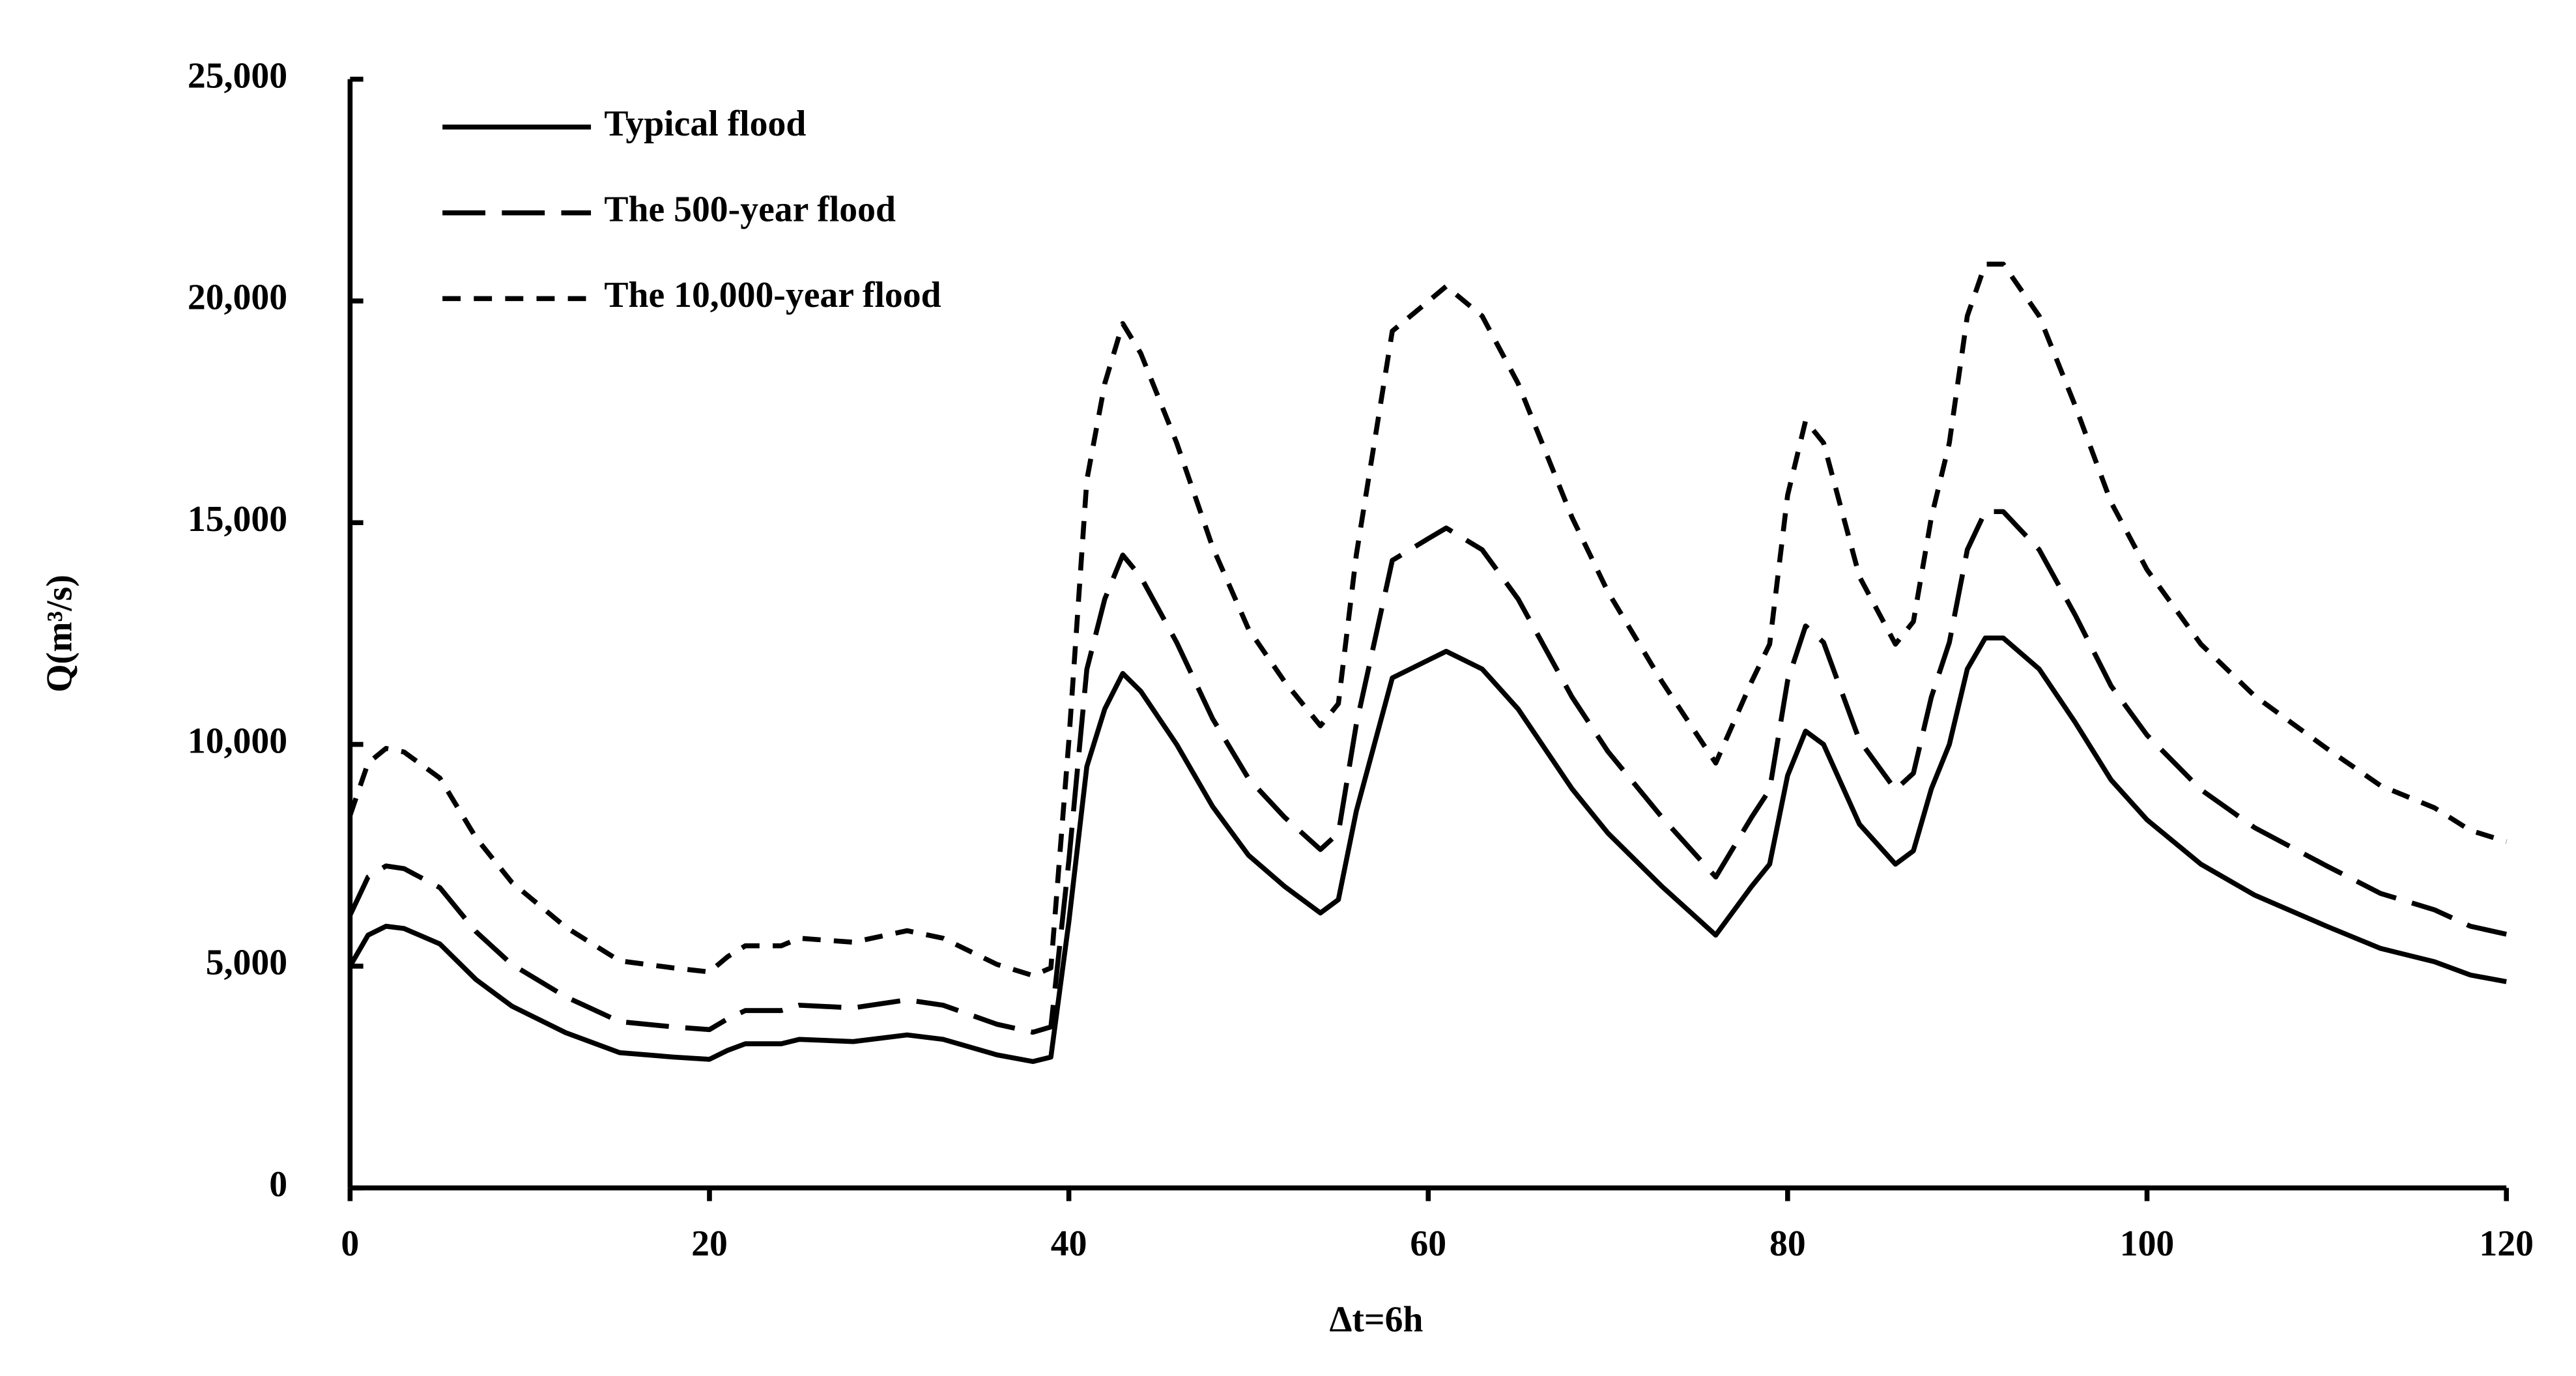 This screenshot has width=2576, height=1376. I want to click on y-tick-label: 15,000, so click(237, 519).